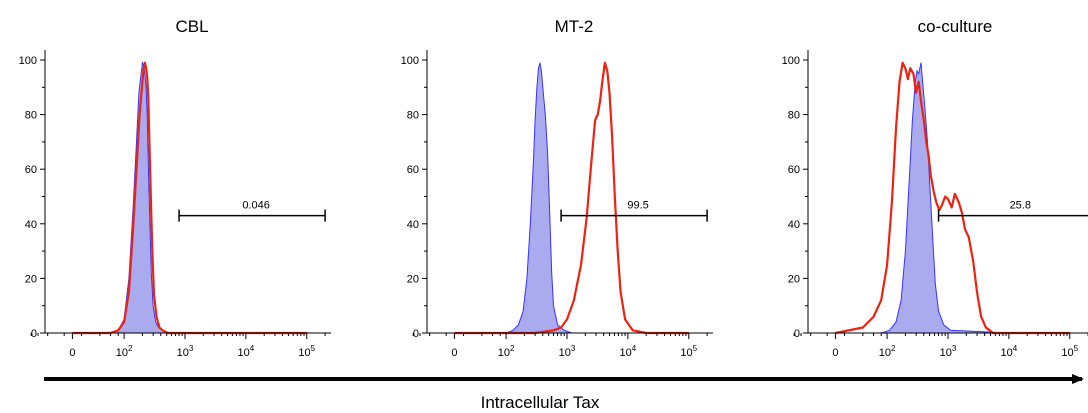 This screenshot has width=1088, height=413. What do you see at coordinates (1020, 206) in the screenshot?
I see `gate-label: 25.8` at bounding box center [1020, 206].